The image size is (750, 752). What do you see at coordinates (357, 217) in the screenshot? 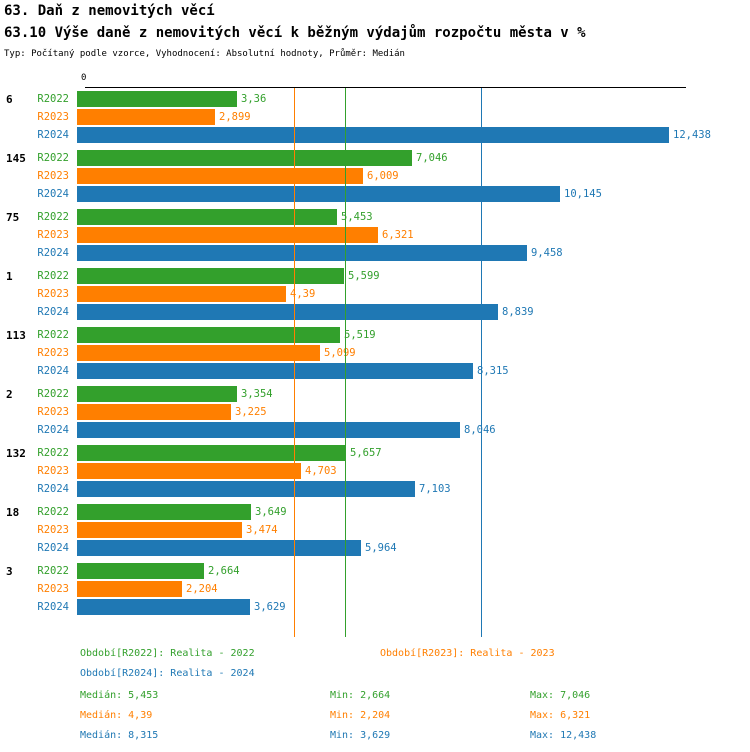
I see `value-label: 5,453` at bounding box center [357, 217].